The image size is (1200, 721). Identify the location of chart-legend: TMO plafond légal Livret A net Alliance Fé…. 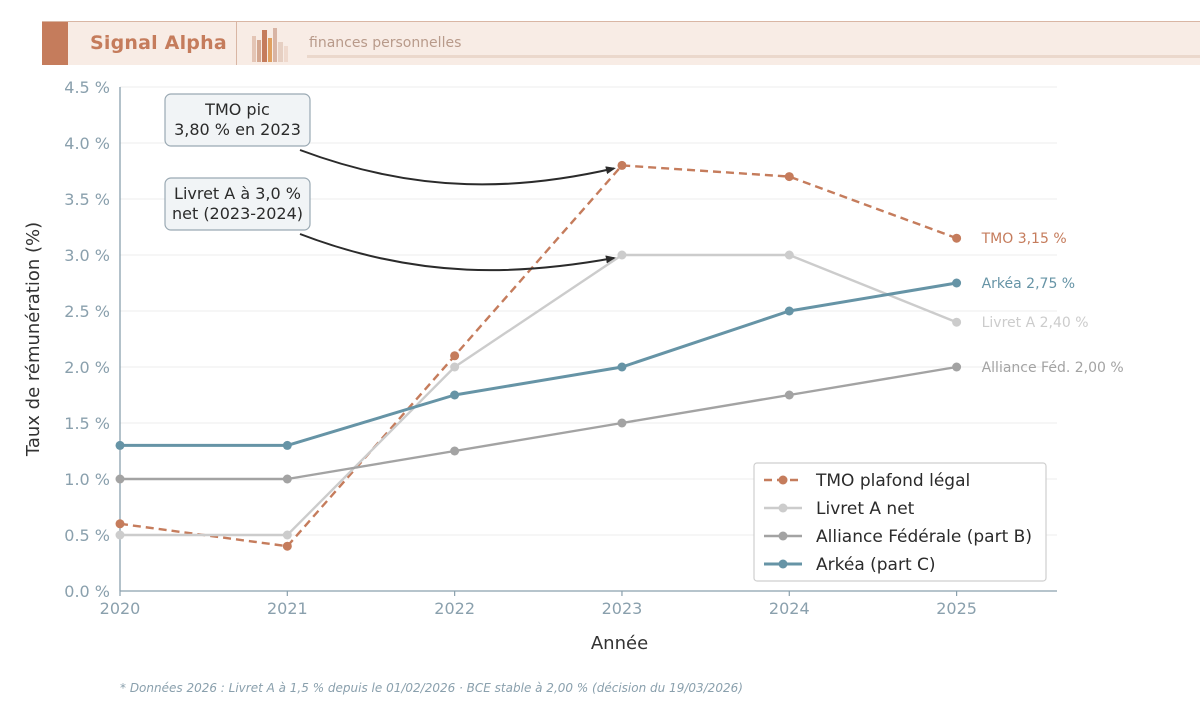
(900, 522).